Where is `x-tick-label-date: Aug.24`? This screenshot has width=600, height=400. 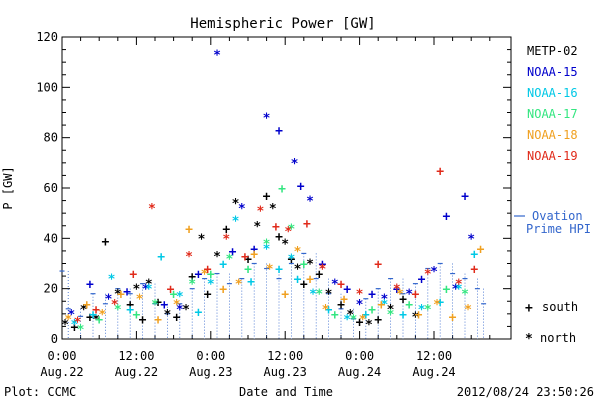 x-tick-label-date: Aug.24 is located at coordinates (433, 372).